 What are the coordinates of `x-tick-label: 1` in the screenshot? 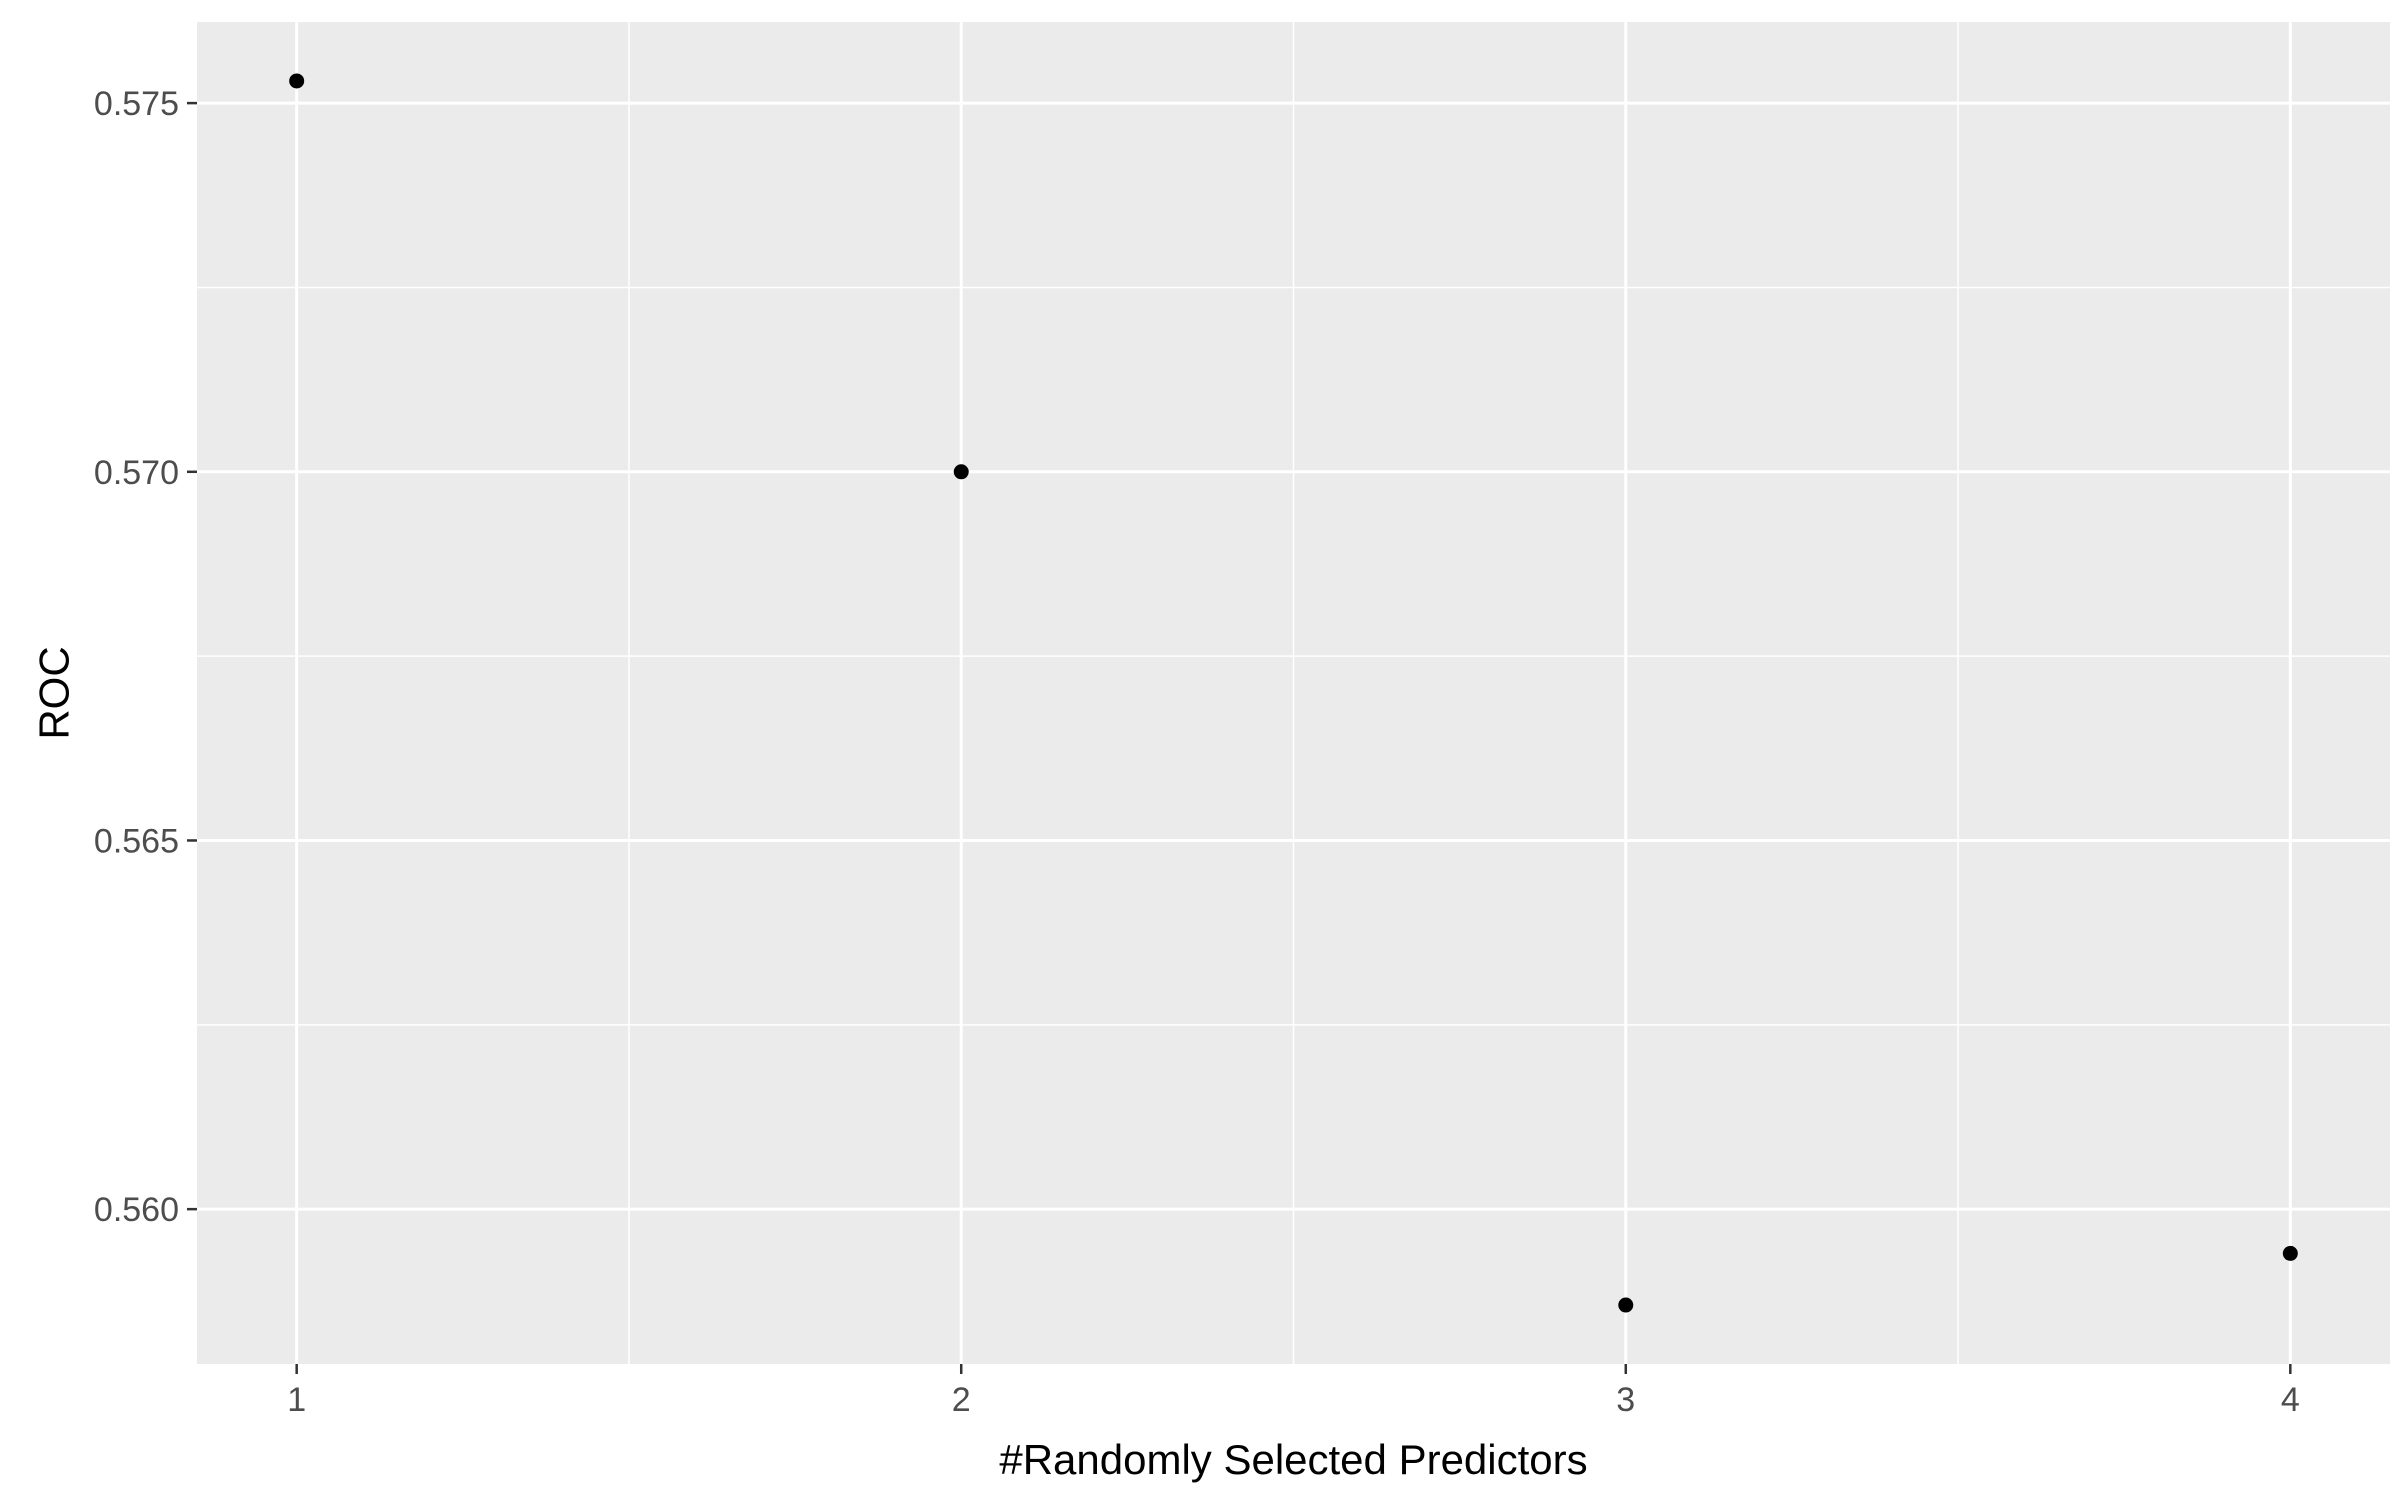 It's located at (296, 1400).